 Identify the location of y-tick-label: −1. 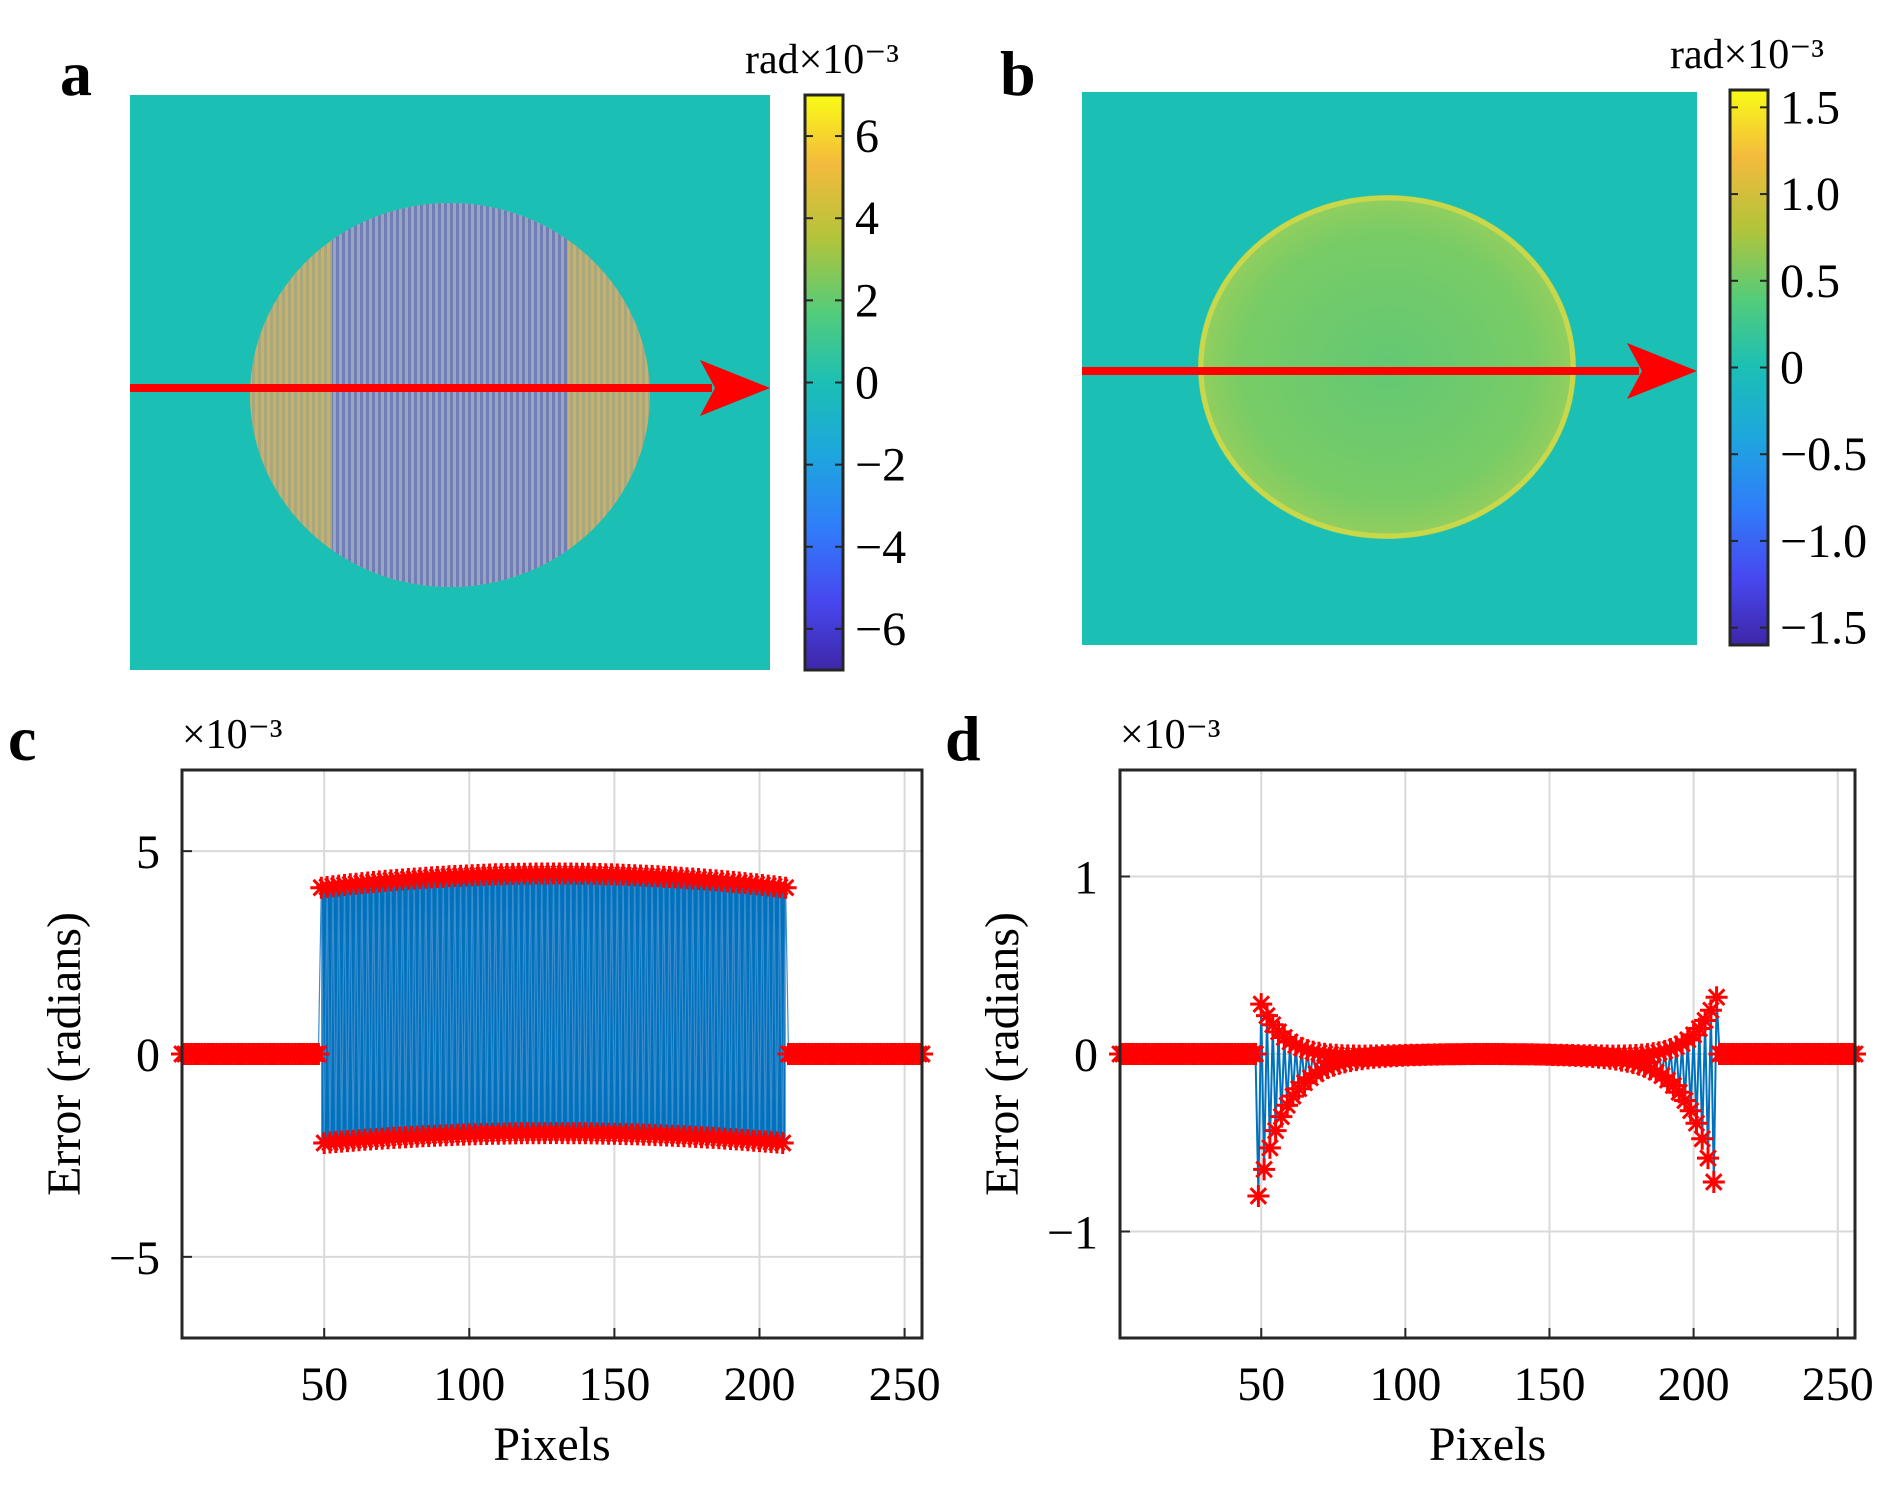
(1072, 1233).